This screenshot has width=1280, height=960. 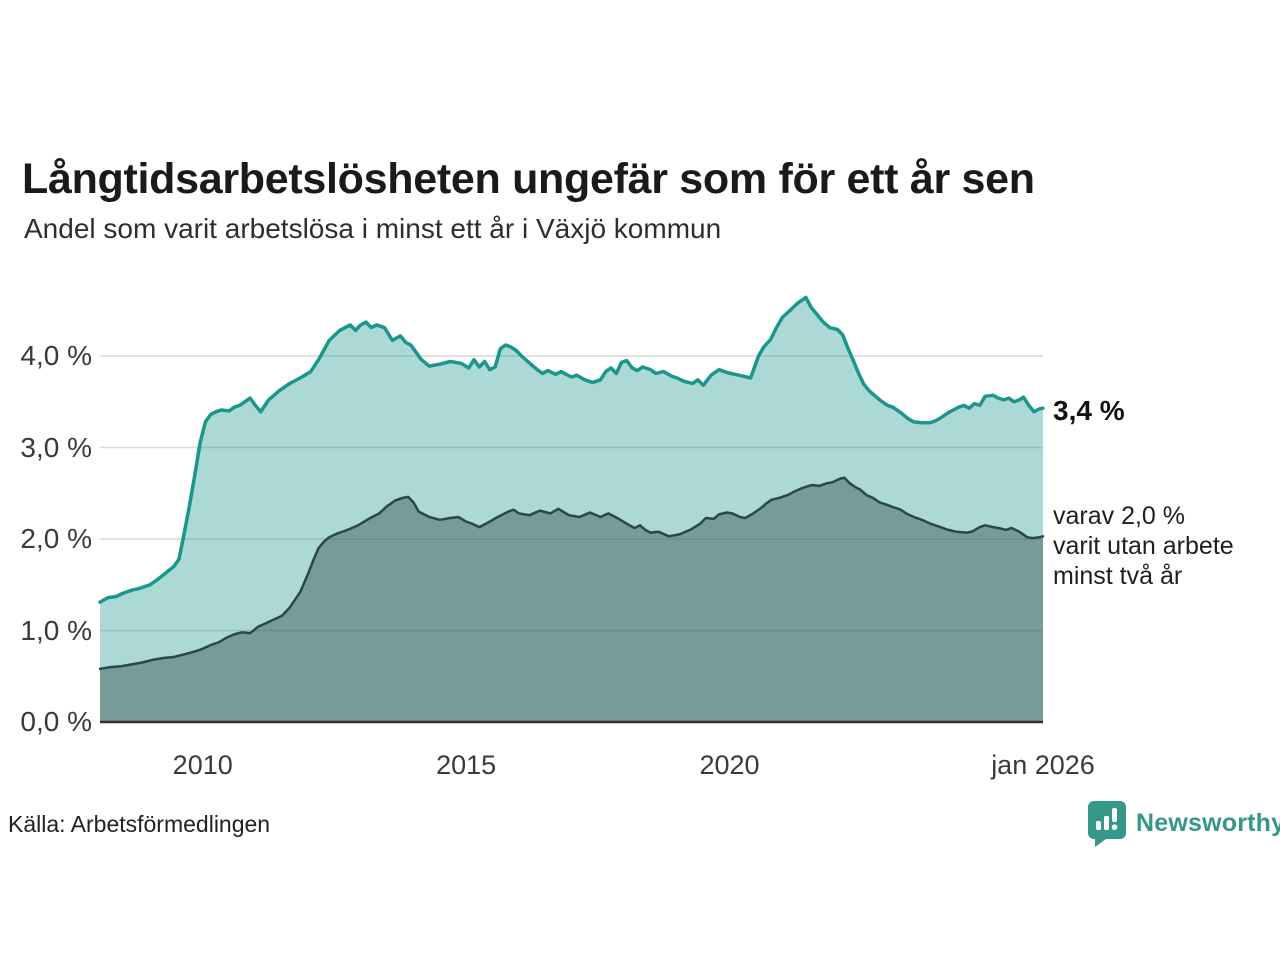 What do you see at coordinates (1043, 765) in the screenshot?
I see `x-tick-label: jan 2026` at bounding box center [1043, 765].